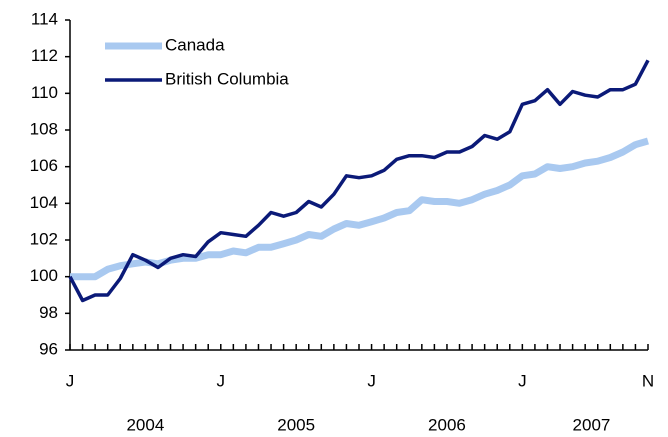  Describe the element at coordinates (44, 55) in the screenshot. I see `y-tick-label: 112` at that location.